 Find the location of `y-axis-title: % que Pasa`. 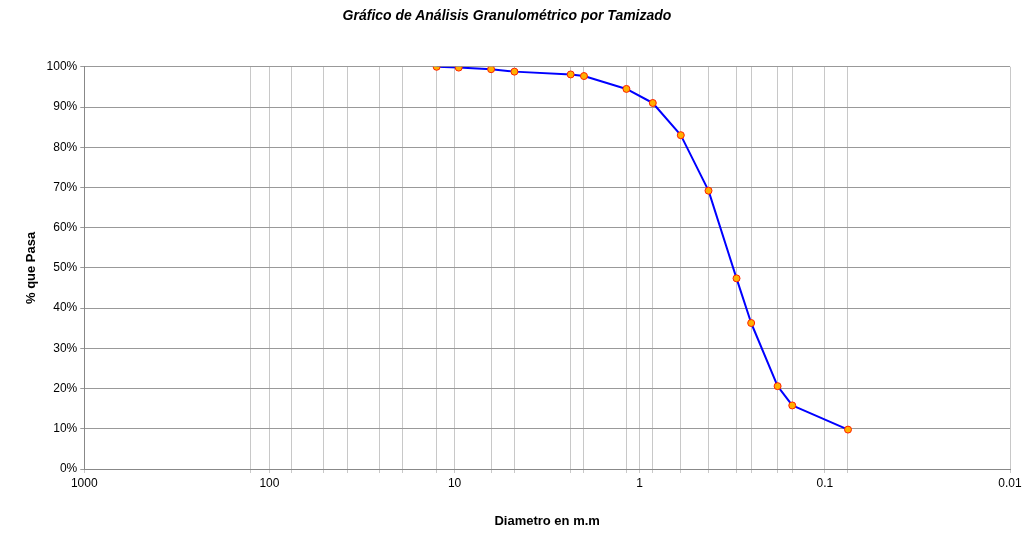

y-axis-title: % que Pasa is located at coordinates (31, 268).